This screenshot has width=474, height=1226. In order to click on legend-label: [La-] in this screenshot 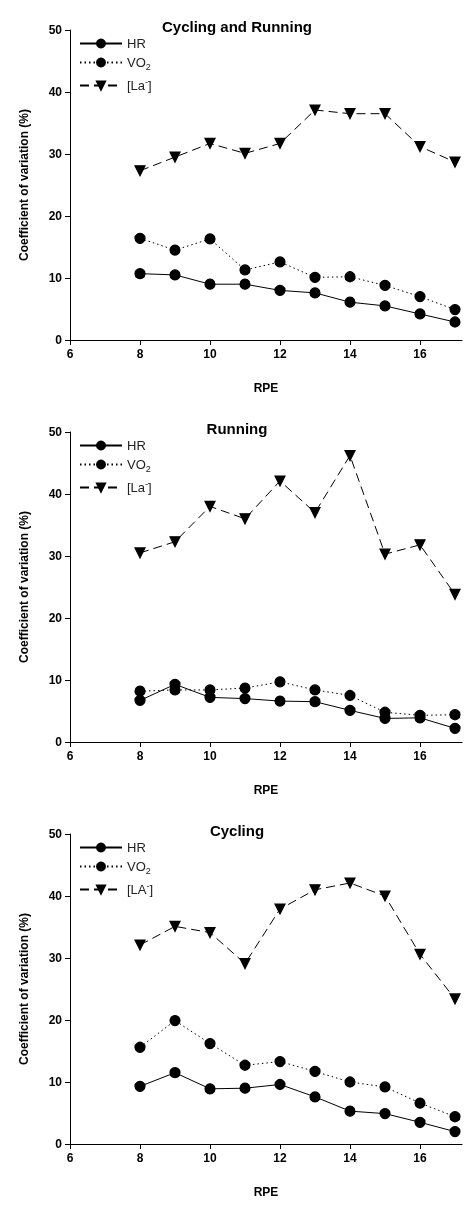, I will do `click(139, 84)`.